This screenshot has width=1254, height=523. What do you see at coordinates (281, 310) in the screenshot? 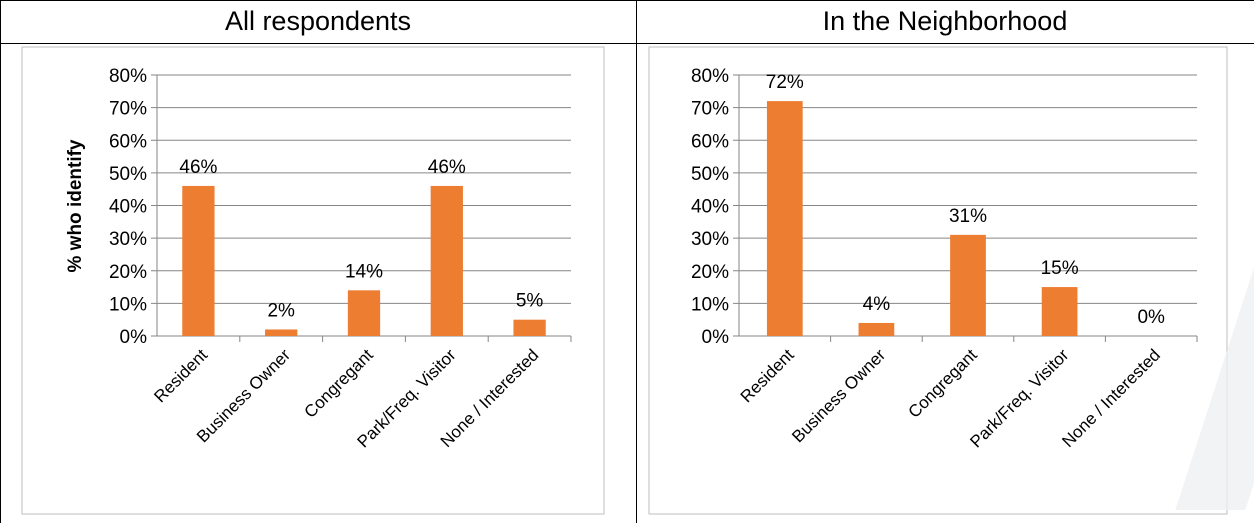
I see `data-label: 2%` at bounding box center [281, 310].